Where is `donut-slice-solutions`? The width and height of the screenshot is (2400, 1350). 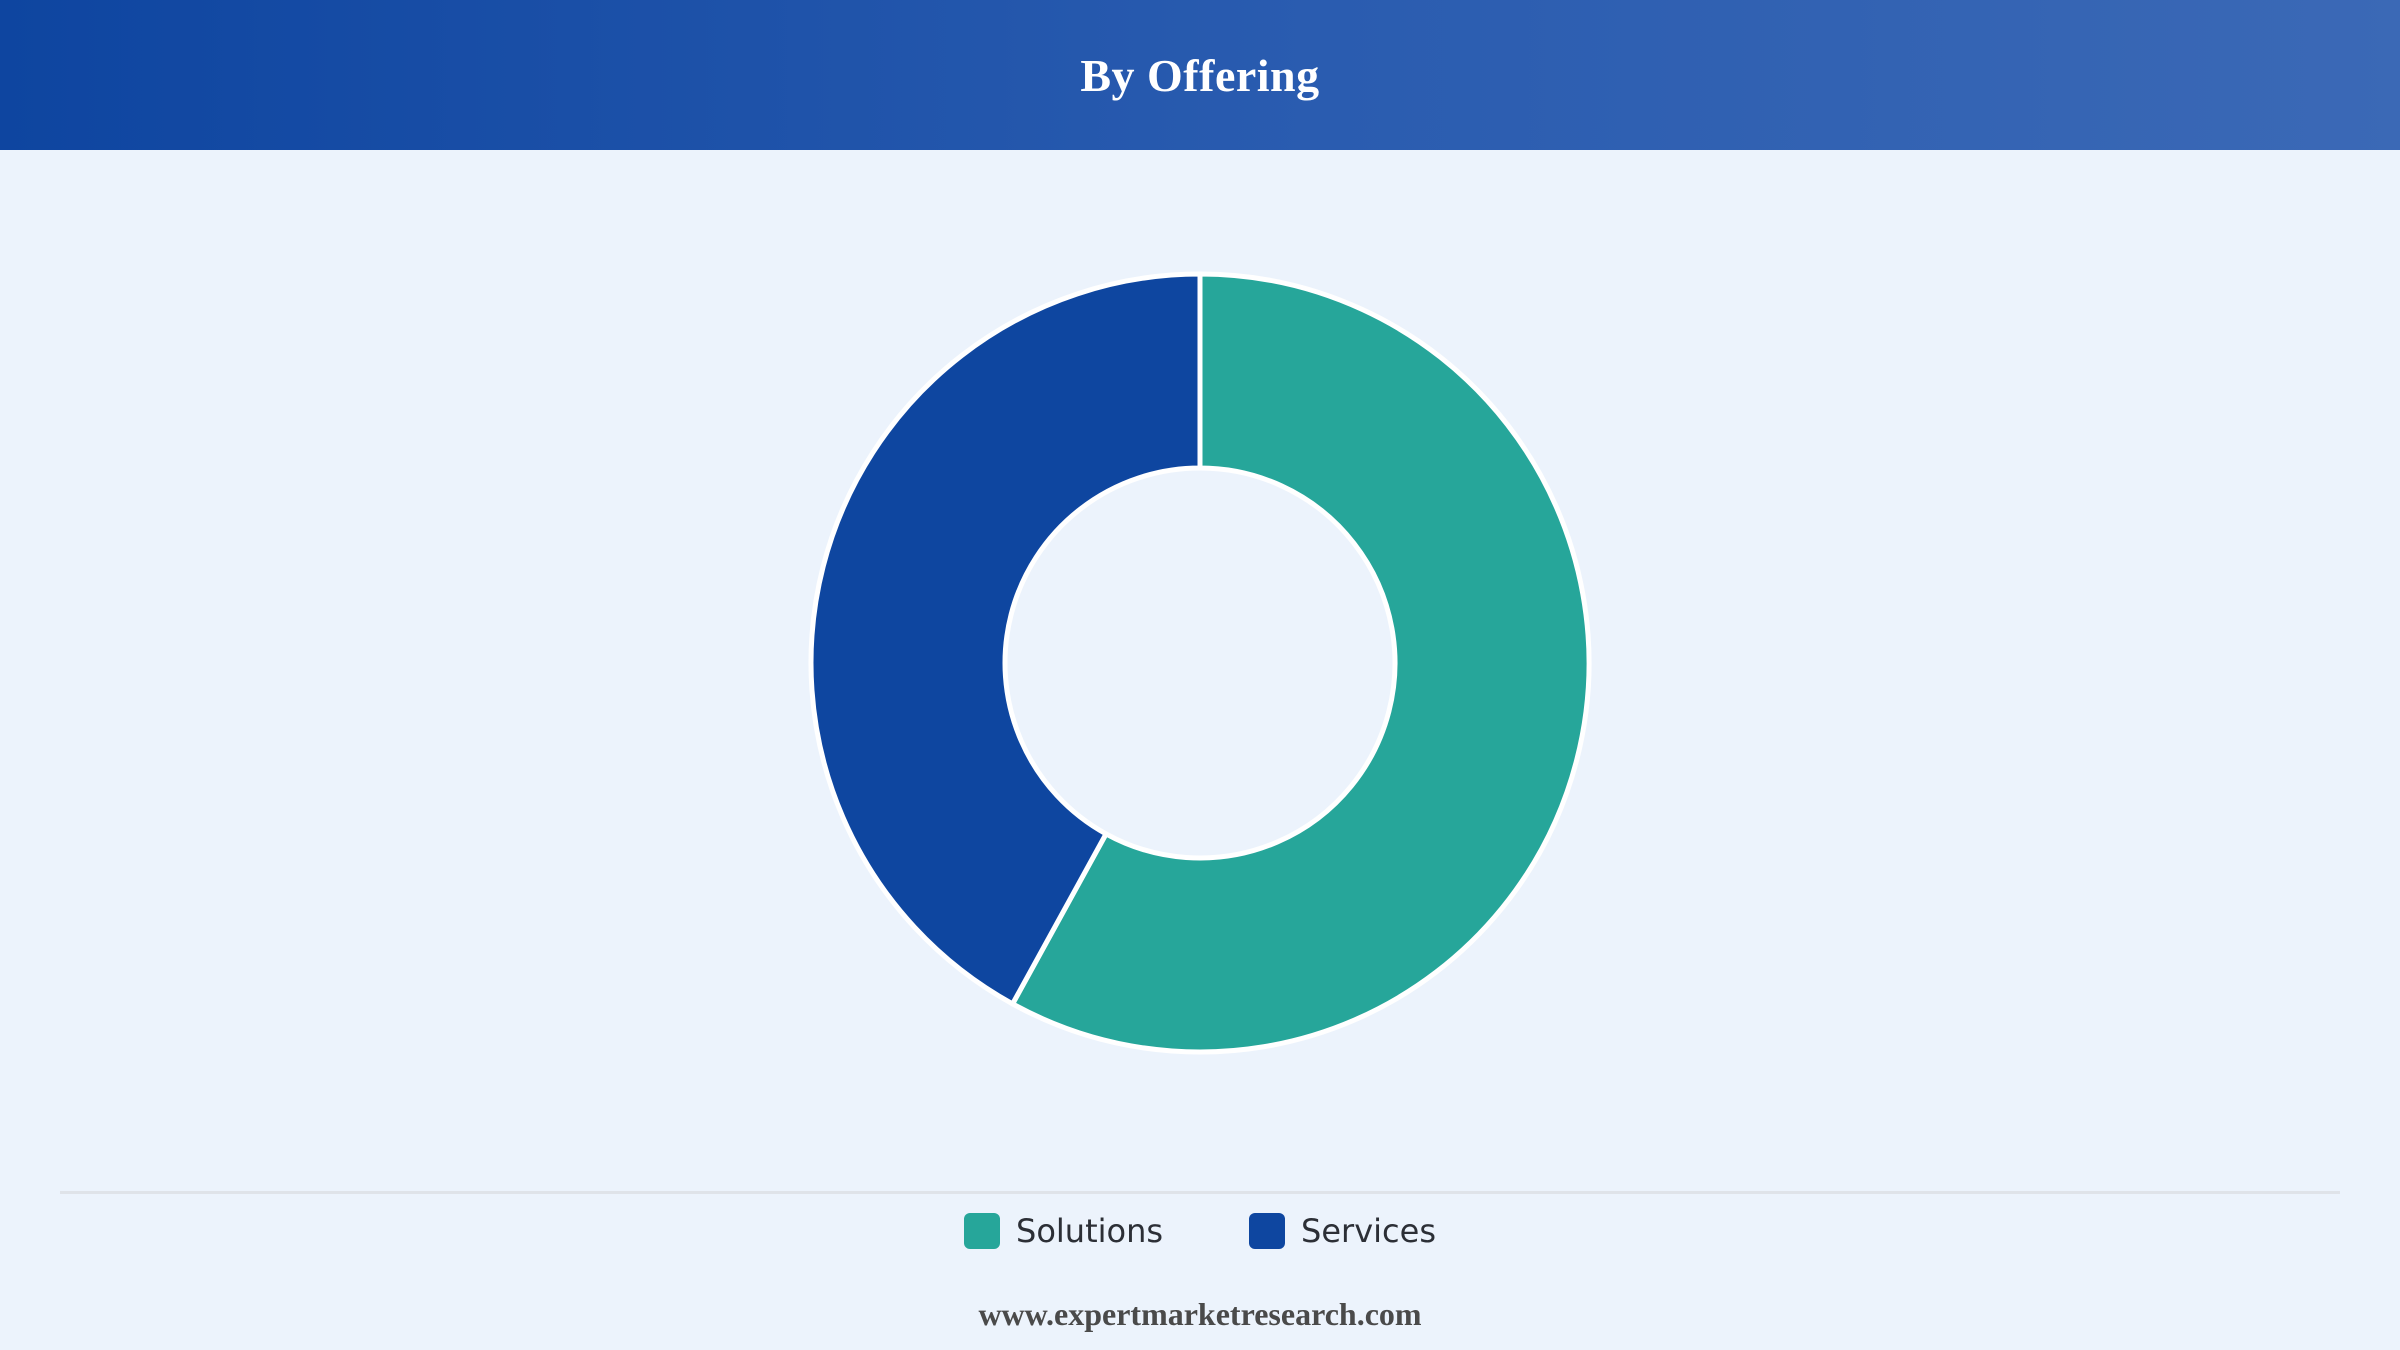 donut-slice-solutions is located at coordinates (1301, 663).